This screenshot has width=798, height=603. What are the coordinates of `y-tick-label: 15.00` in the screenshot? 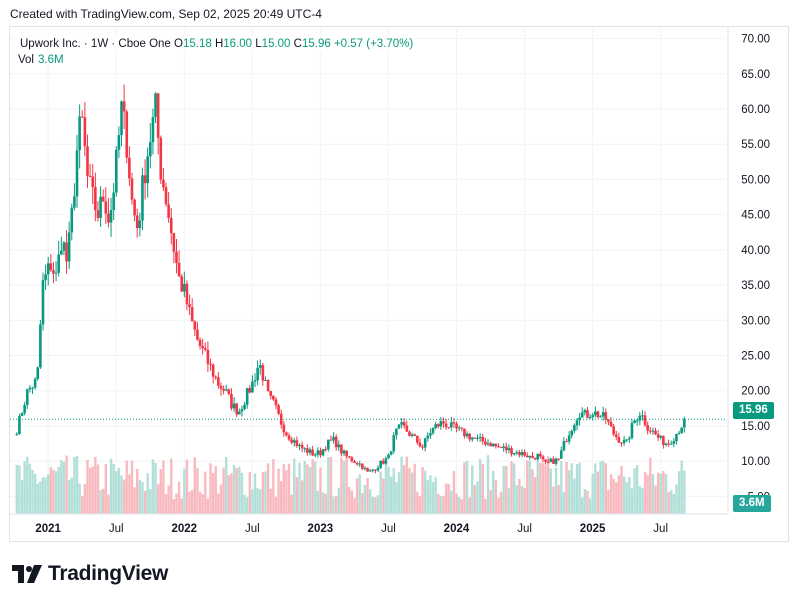 It's located at (755, 427).